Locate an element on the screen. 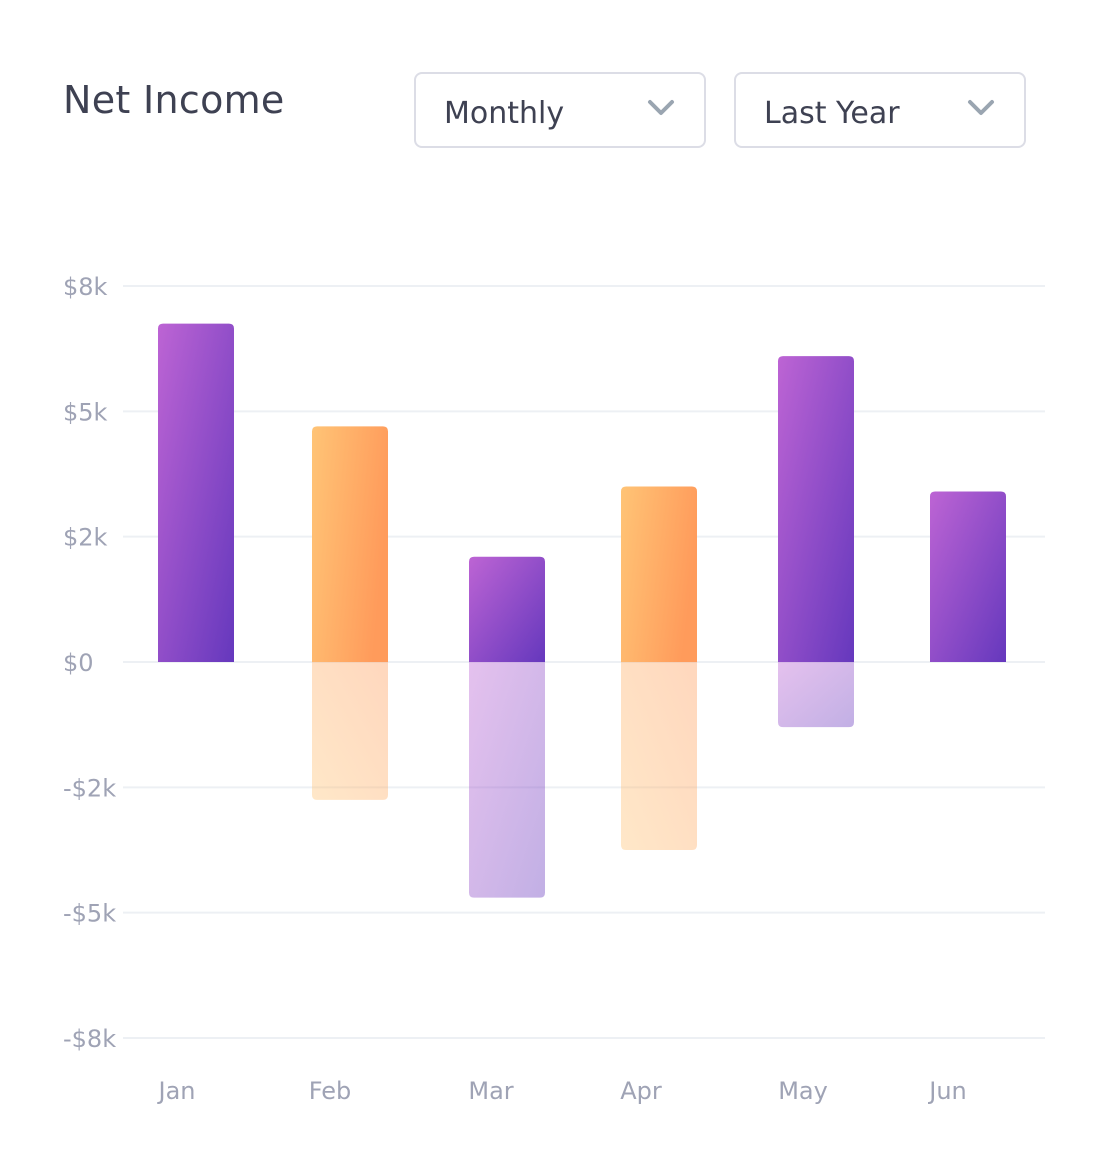 This screenshot has width=1110, height=1176. y-tick-label: $8k is located at coordinates (85, 287).